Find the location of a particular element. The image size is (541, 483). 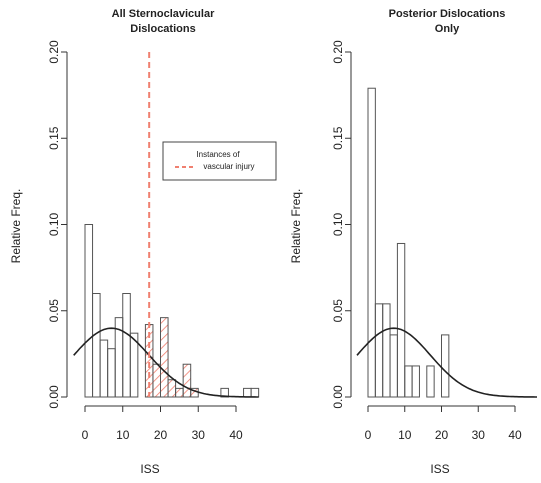

right-y-axis-label: Relative Freq. is located at coordinates (296, 226).